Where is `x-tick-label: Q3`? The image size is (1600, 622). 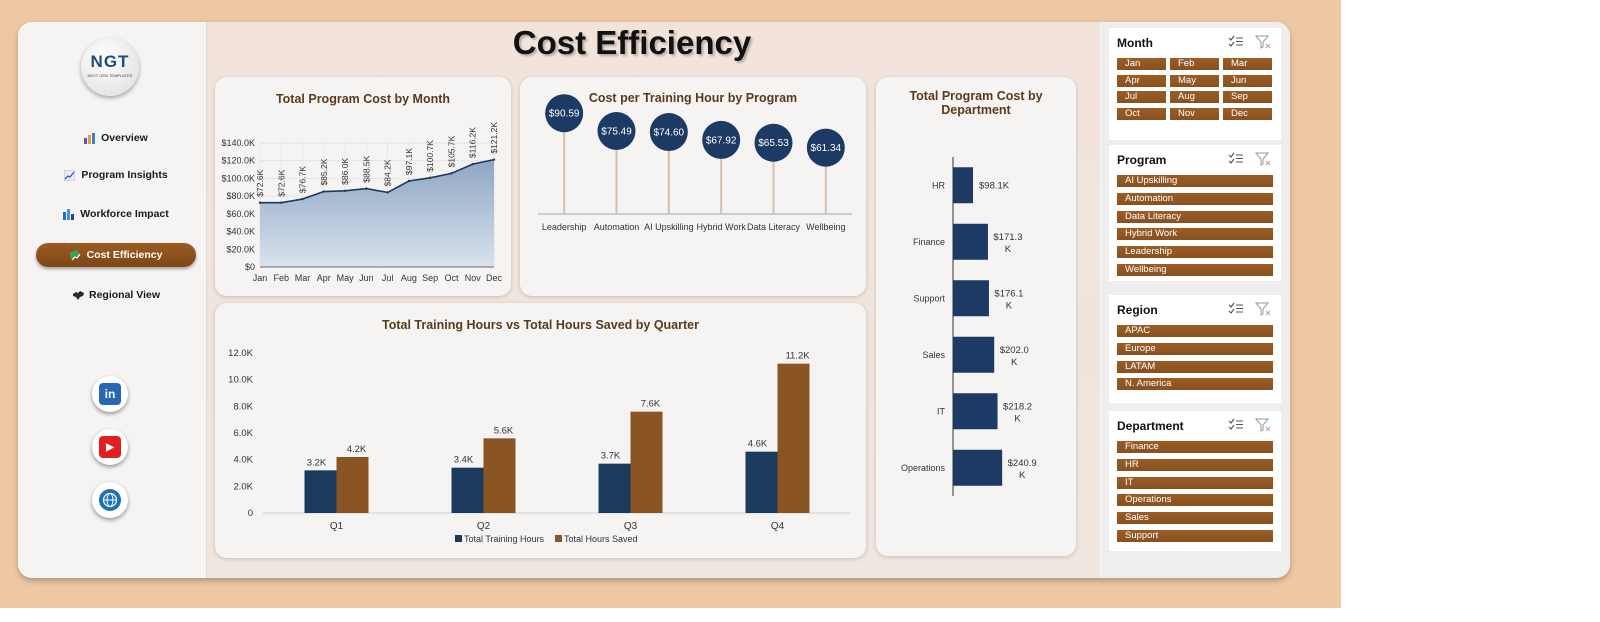
x-tick-label: Q3 is located at coordinates (631, 526).